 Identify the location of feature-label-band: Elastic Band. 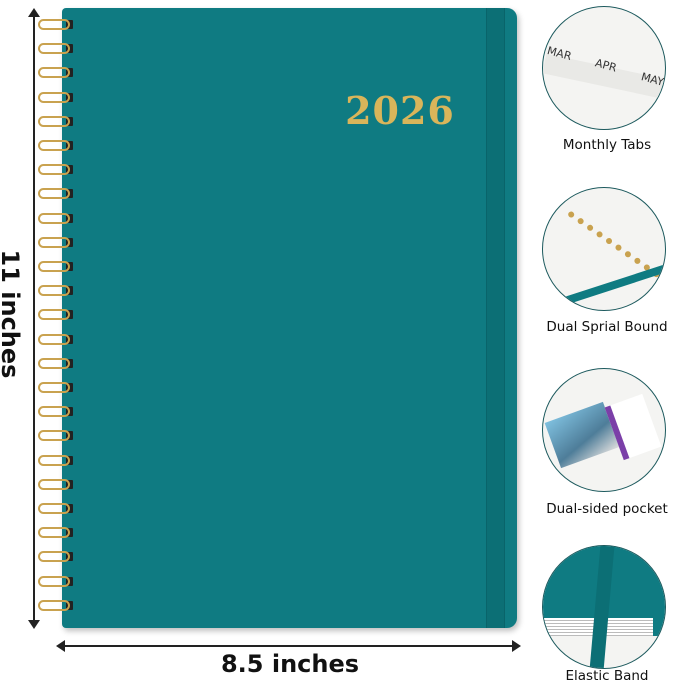
(607, 676).